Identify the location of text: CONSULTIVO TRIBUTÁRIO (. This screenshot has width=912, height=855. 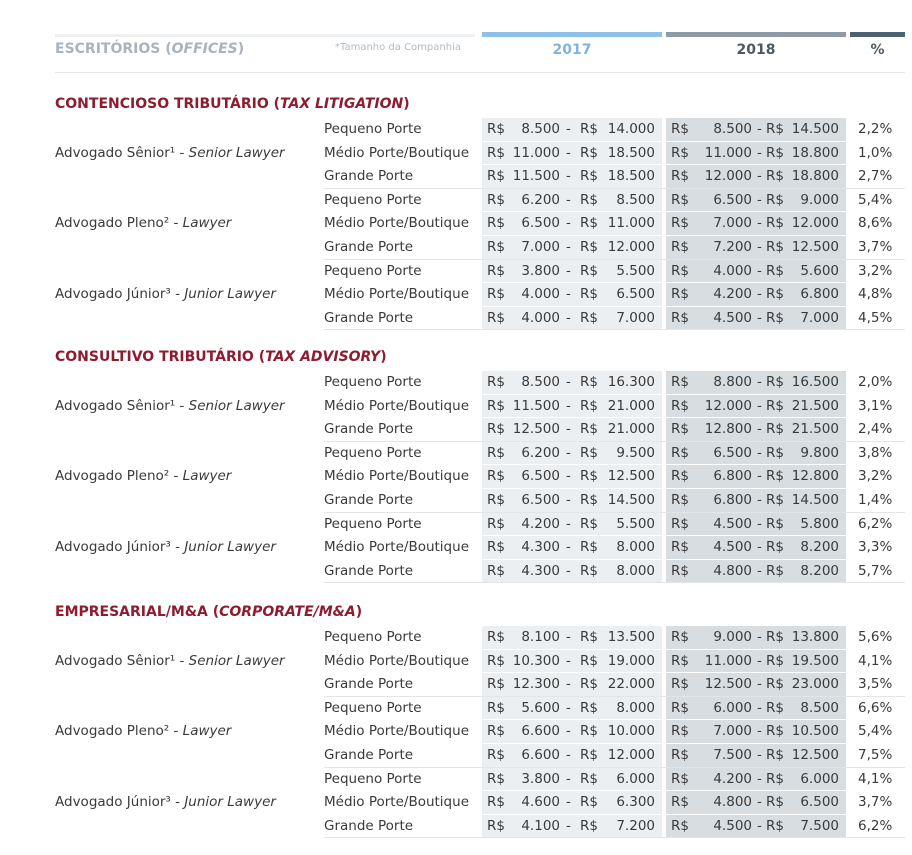
(160, 357).